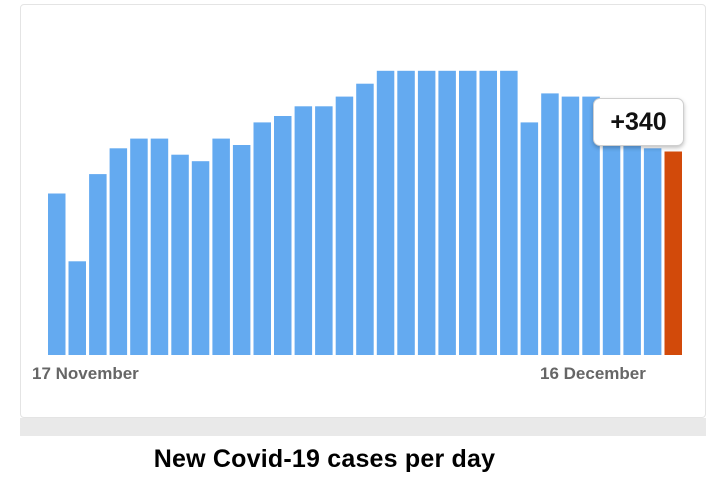  I want to click on card-footer-band, so click(363, 427).